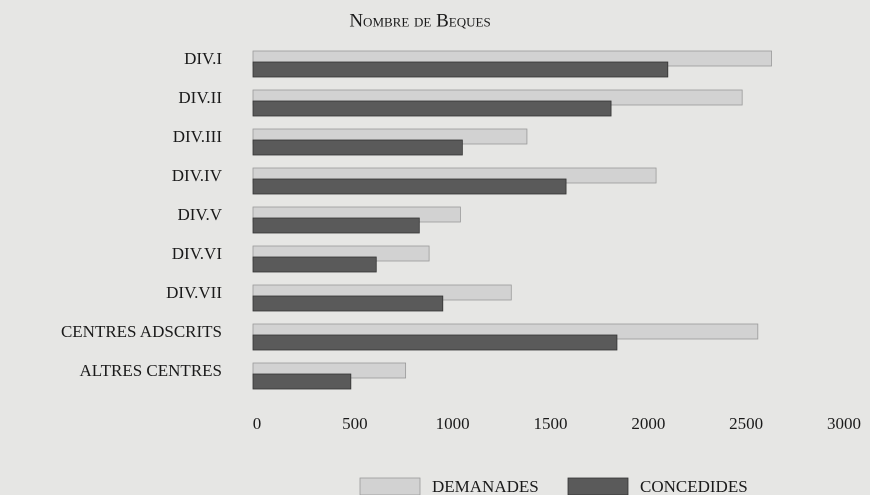 The image size is (870, 495). Describe the element at coordinates (198, 136) in the screenshot. I see `y-tick-label: DIV.III` at that location.